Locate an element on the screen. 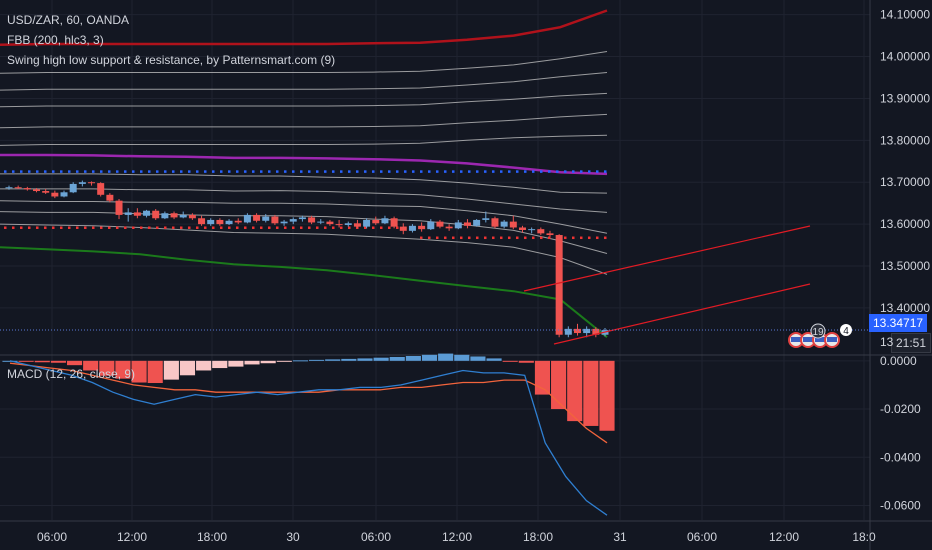 This screenshot has width=932, height=550. trend-line-lower is located at coordinates (682, 314).